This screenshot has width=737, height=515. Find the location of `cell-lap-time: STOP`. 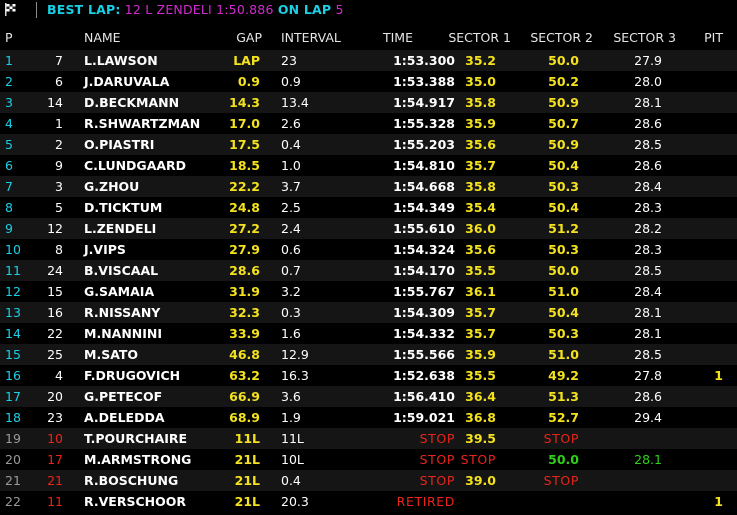

cell-lap-time: STOP is located at coordinates (437, 480).